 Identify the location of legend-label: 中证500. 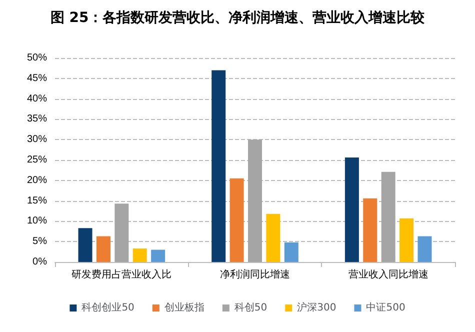
(386, 308).